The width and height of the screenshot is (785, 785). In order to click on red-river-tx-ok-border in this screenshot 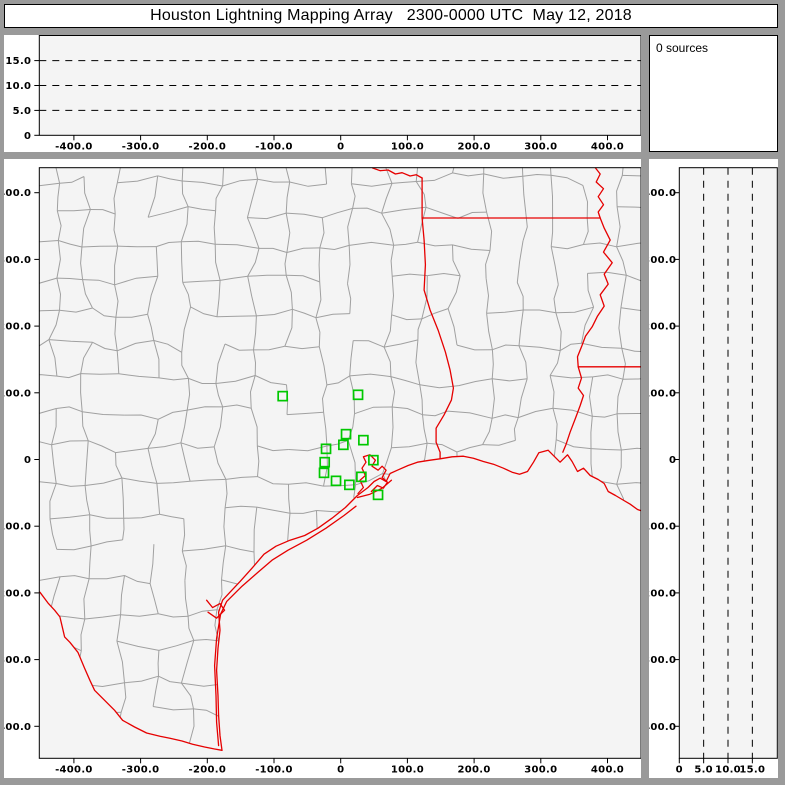, I will do `click(397, 173)`.